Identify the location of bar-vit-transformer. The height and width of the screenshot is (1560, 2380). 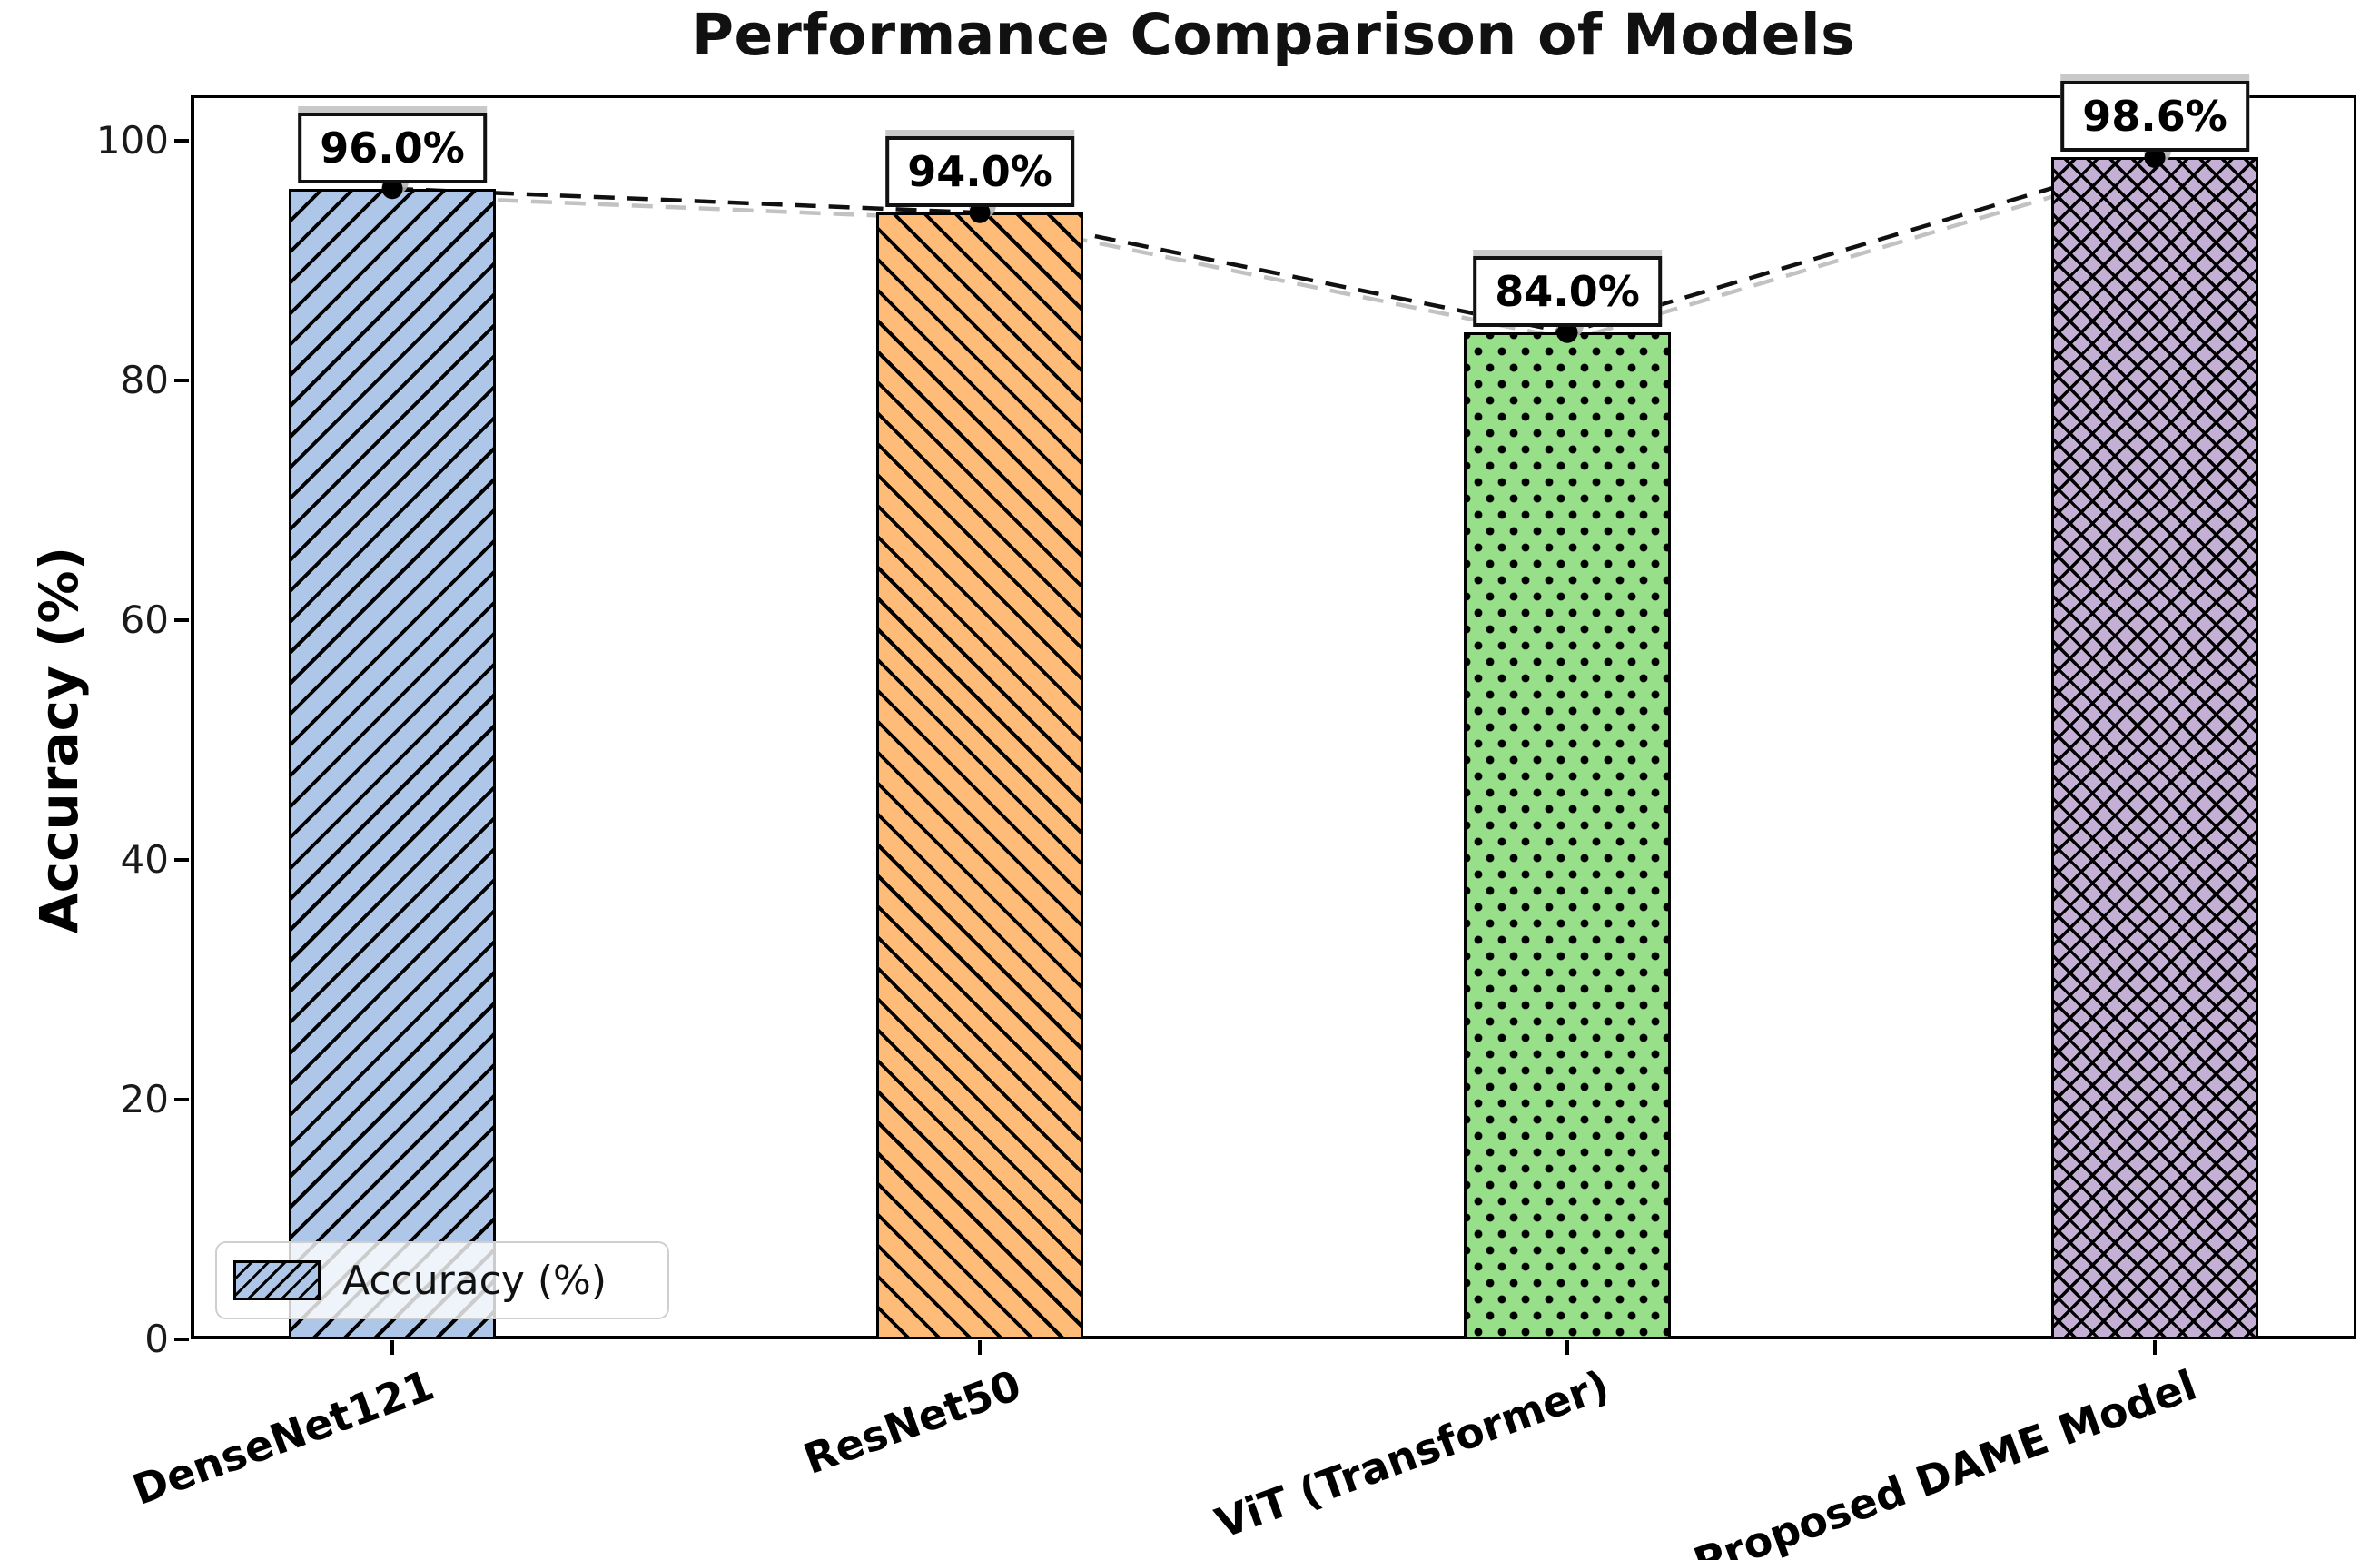
(1568, 836).